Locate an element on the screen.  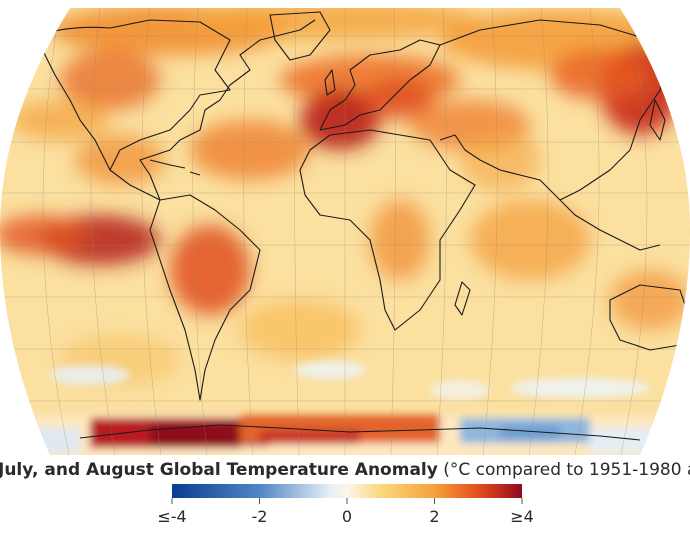
greenland-coast is located at coordinates (300, 36).